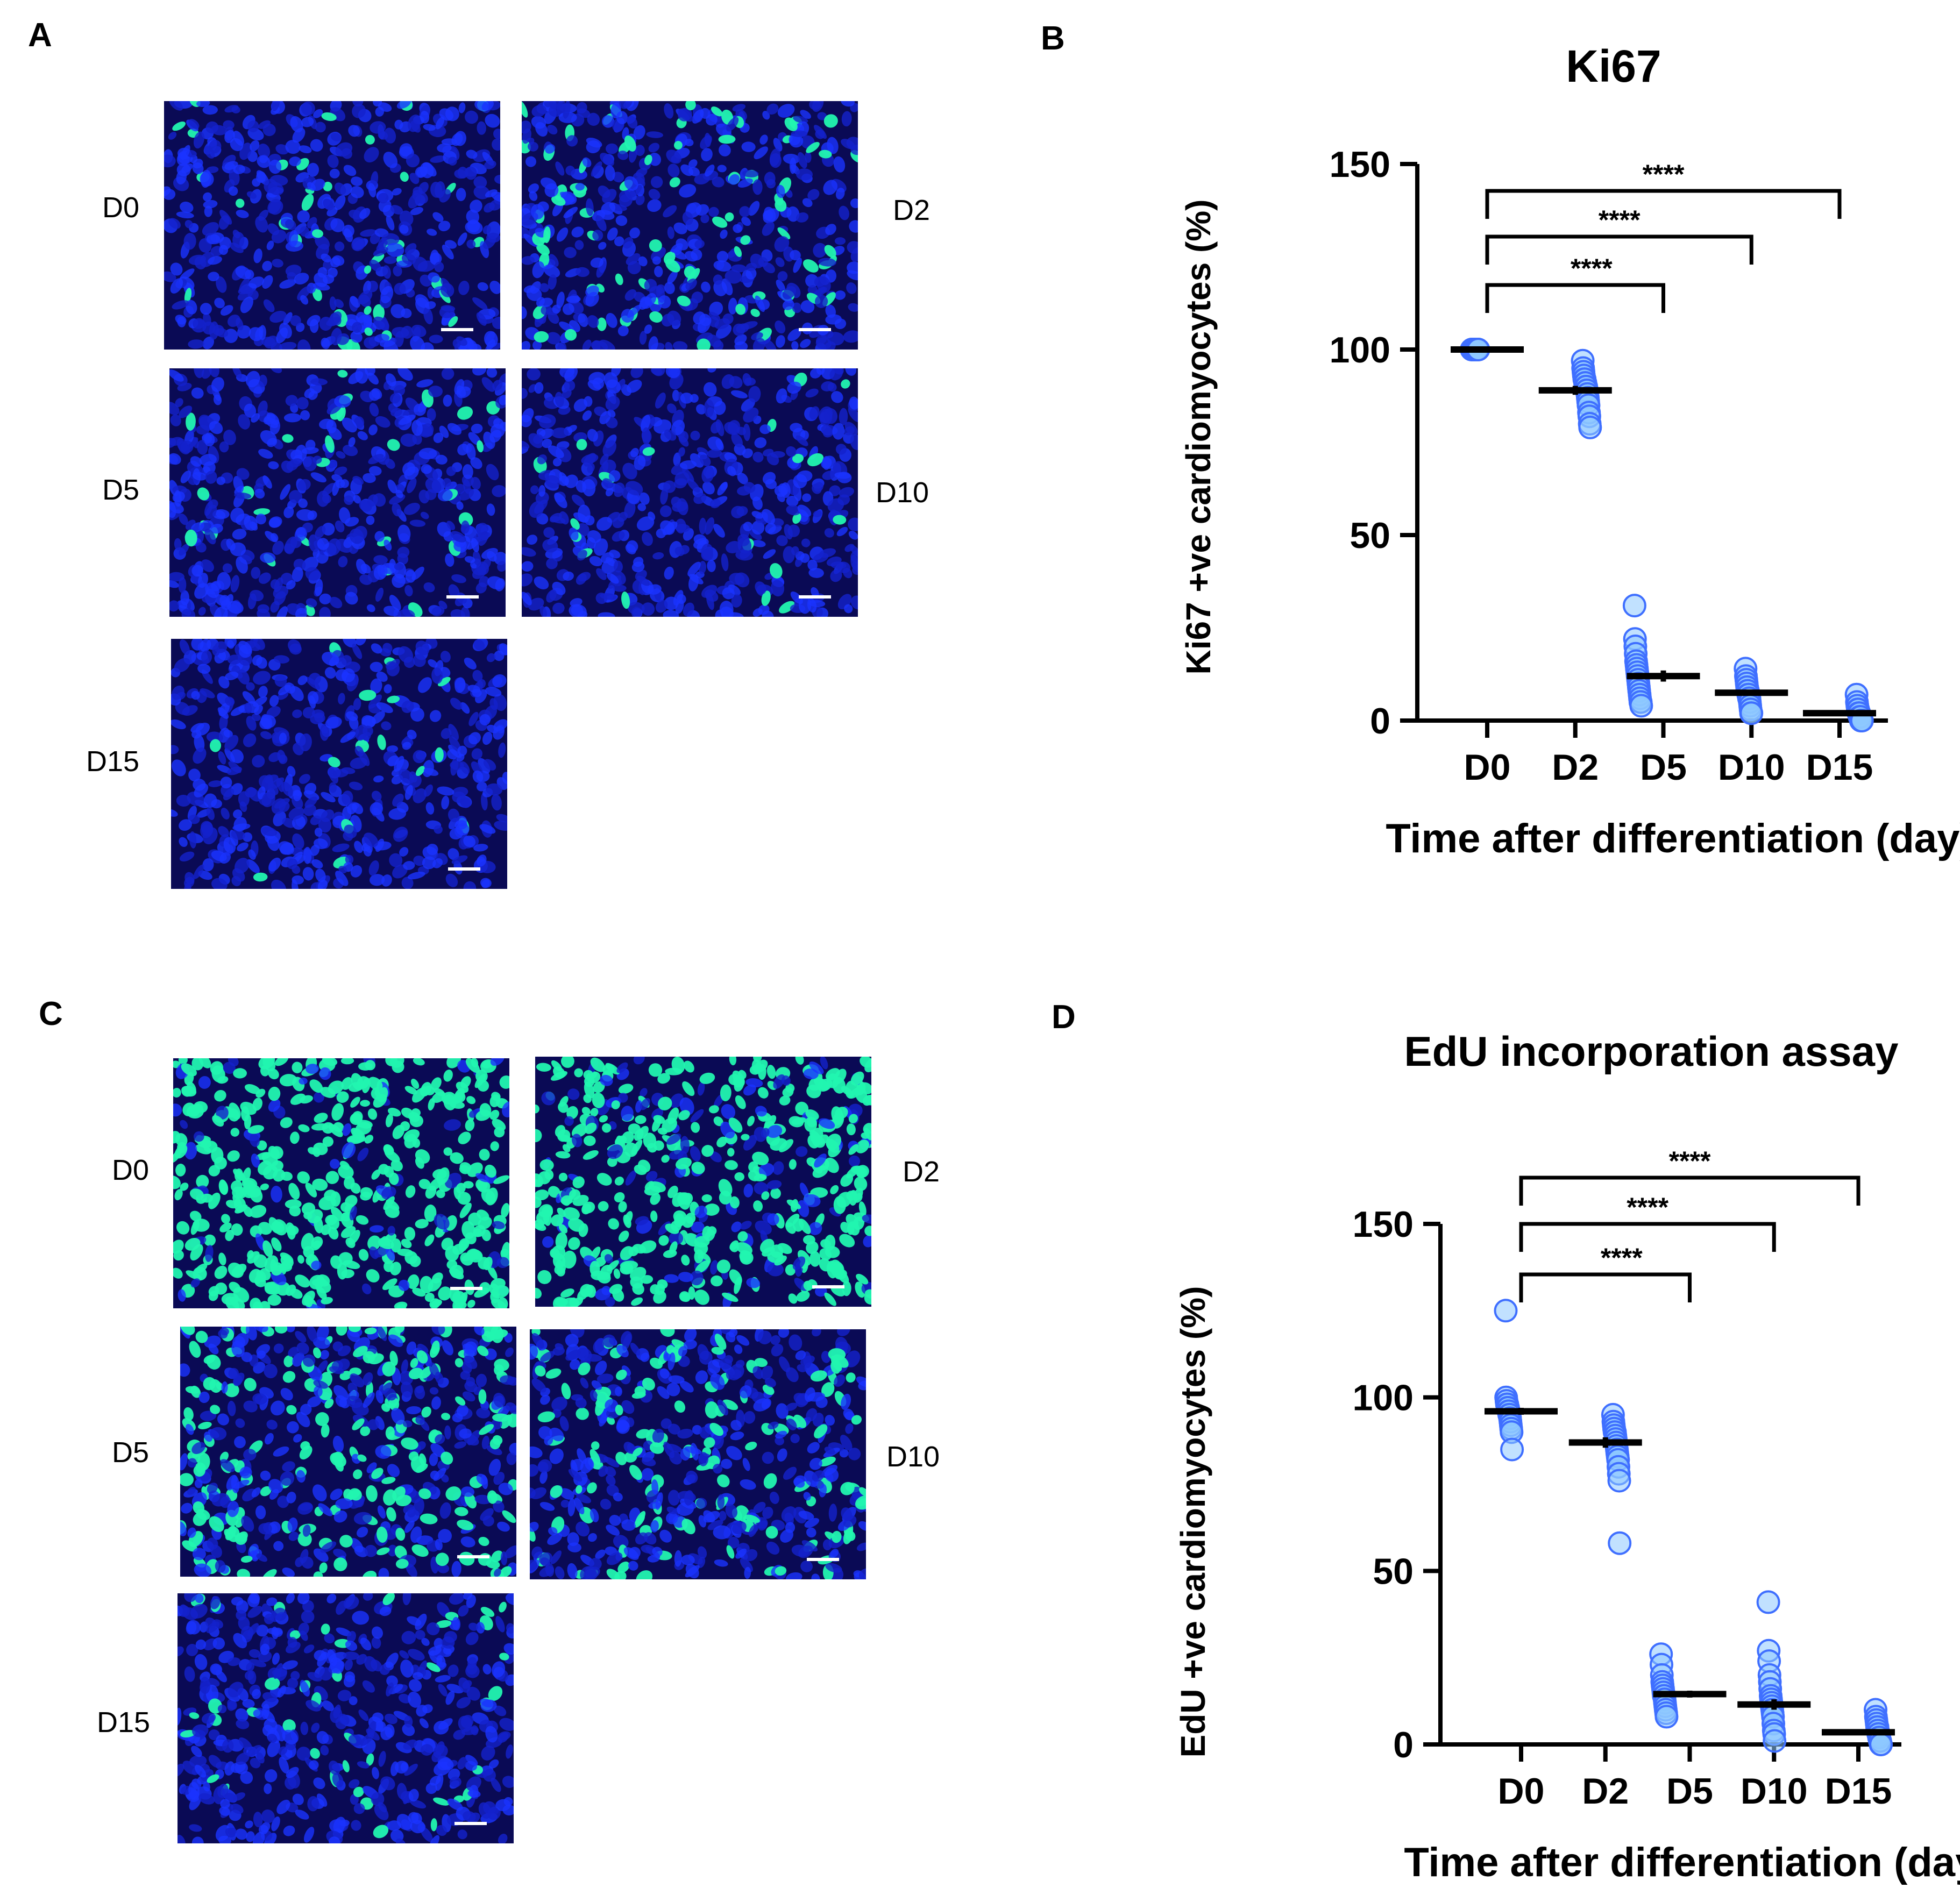  Describe the element at coordinates (921, 1172) in the screenshot. I see `micrograph-label-c-d2: D2` at that location.